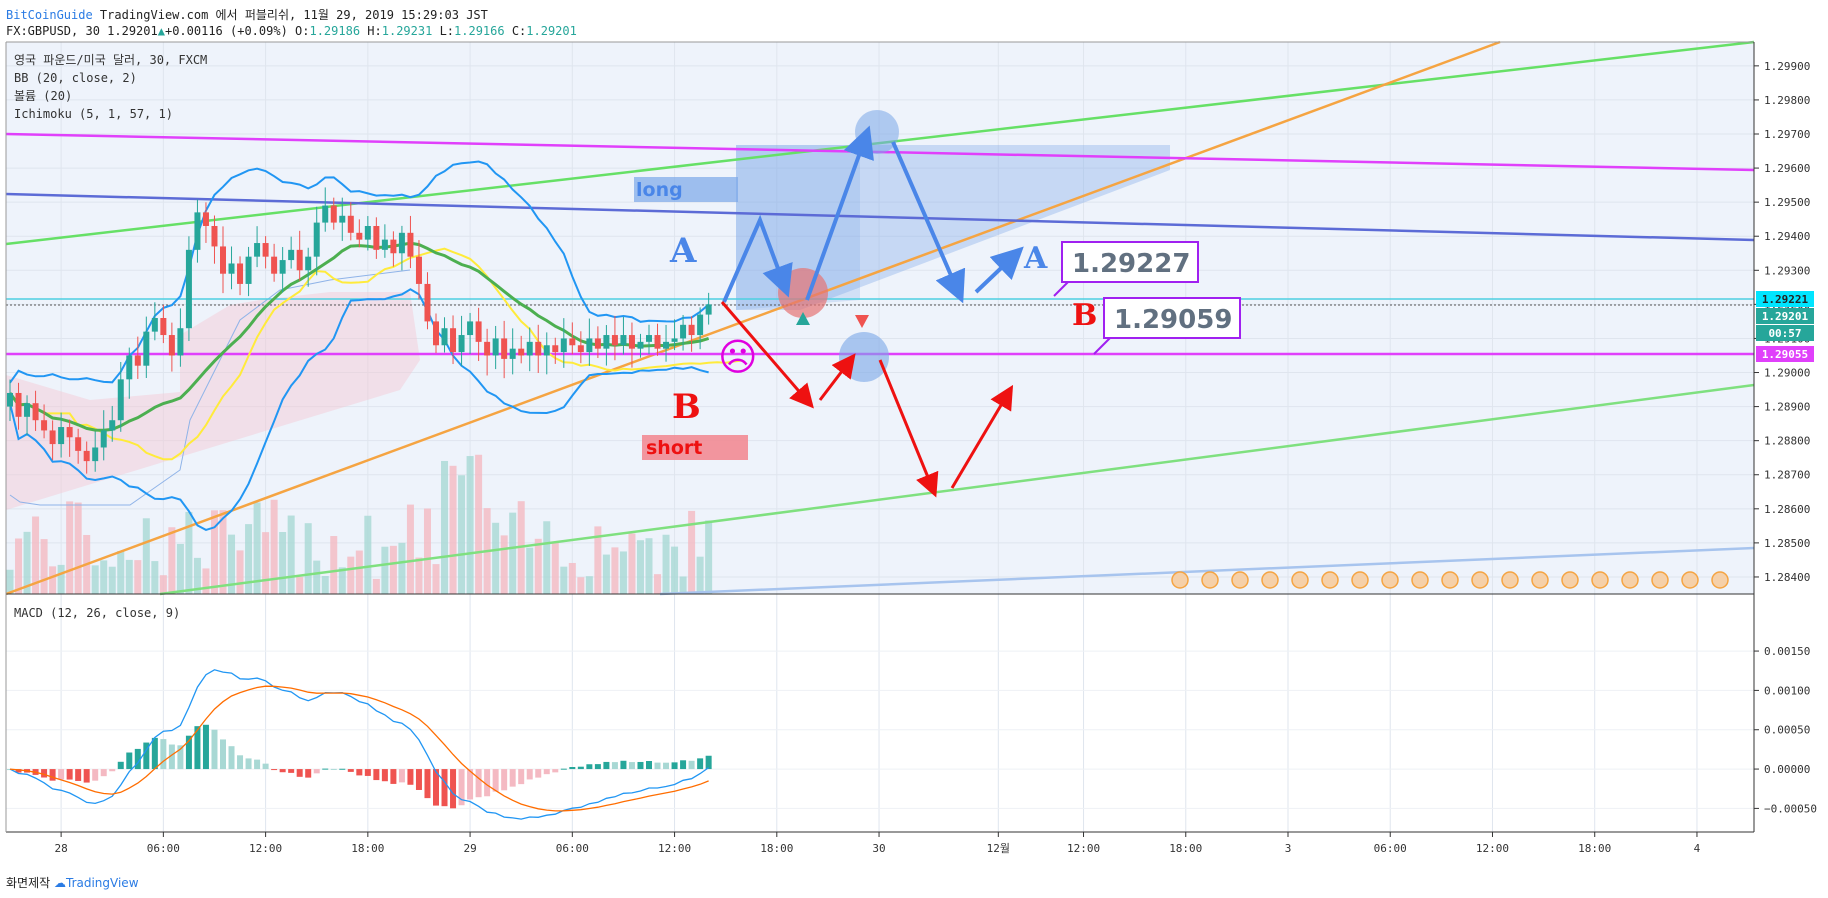 The image size is (1828, 898). I want to click on footer-brand: TradingView, so click(102, 883).